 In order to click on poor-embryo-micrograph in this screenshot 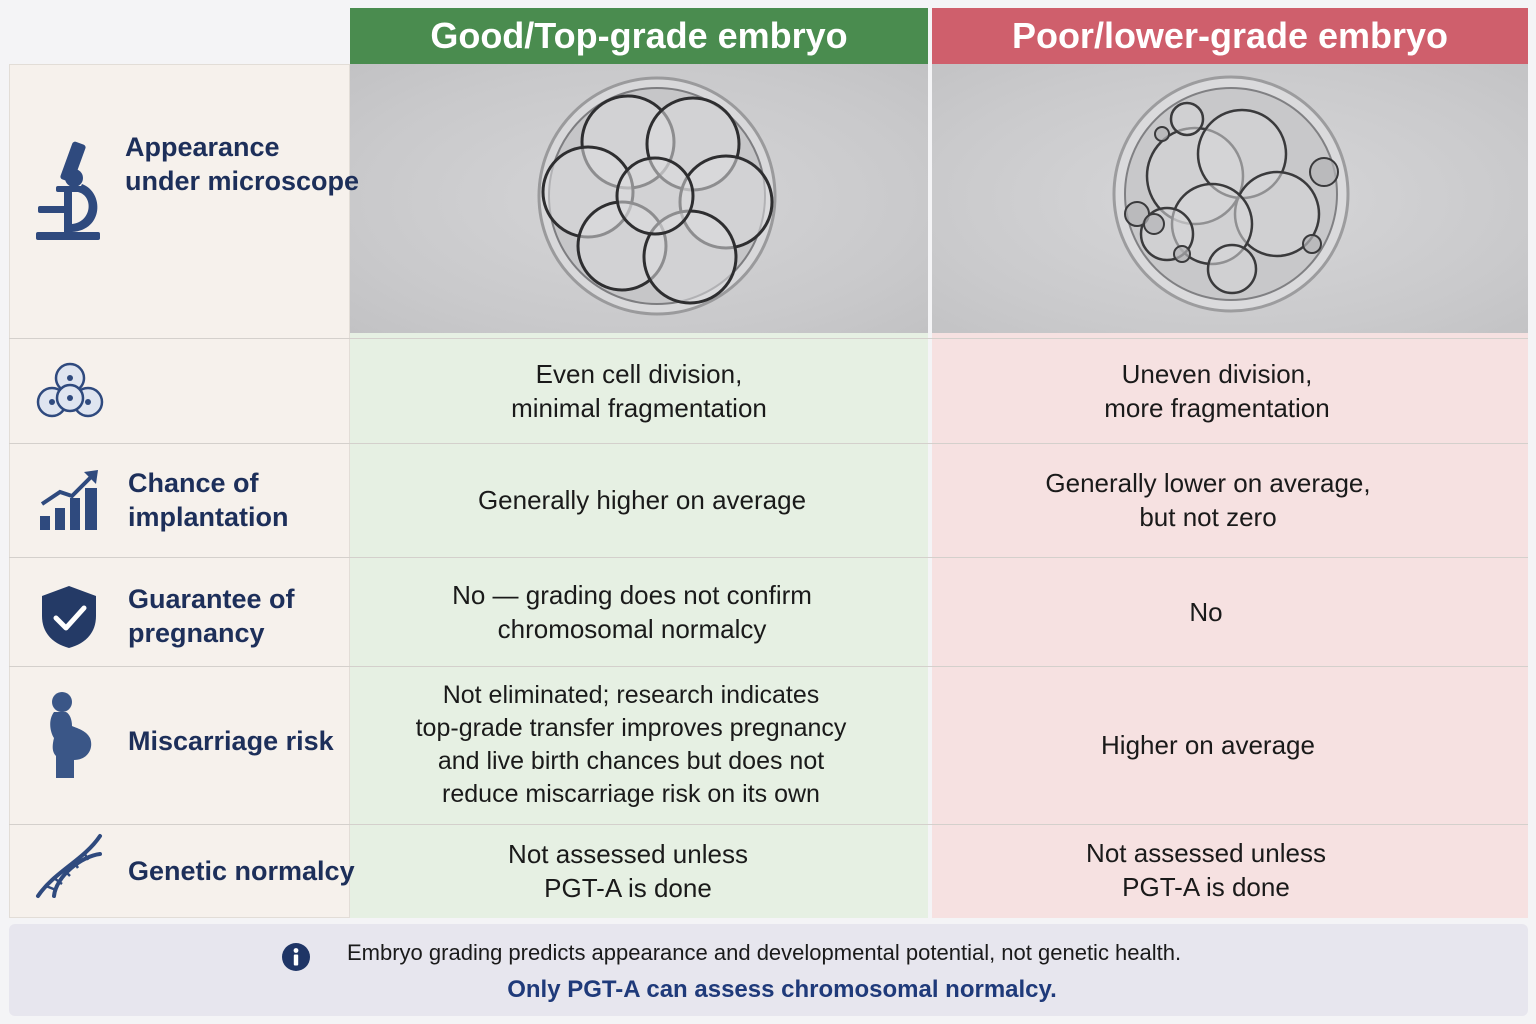, I will do `click(1230, 198)`.